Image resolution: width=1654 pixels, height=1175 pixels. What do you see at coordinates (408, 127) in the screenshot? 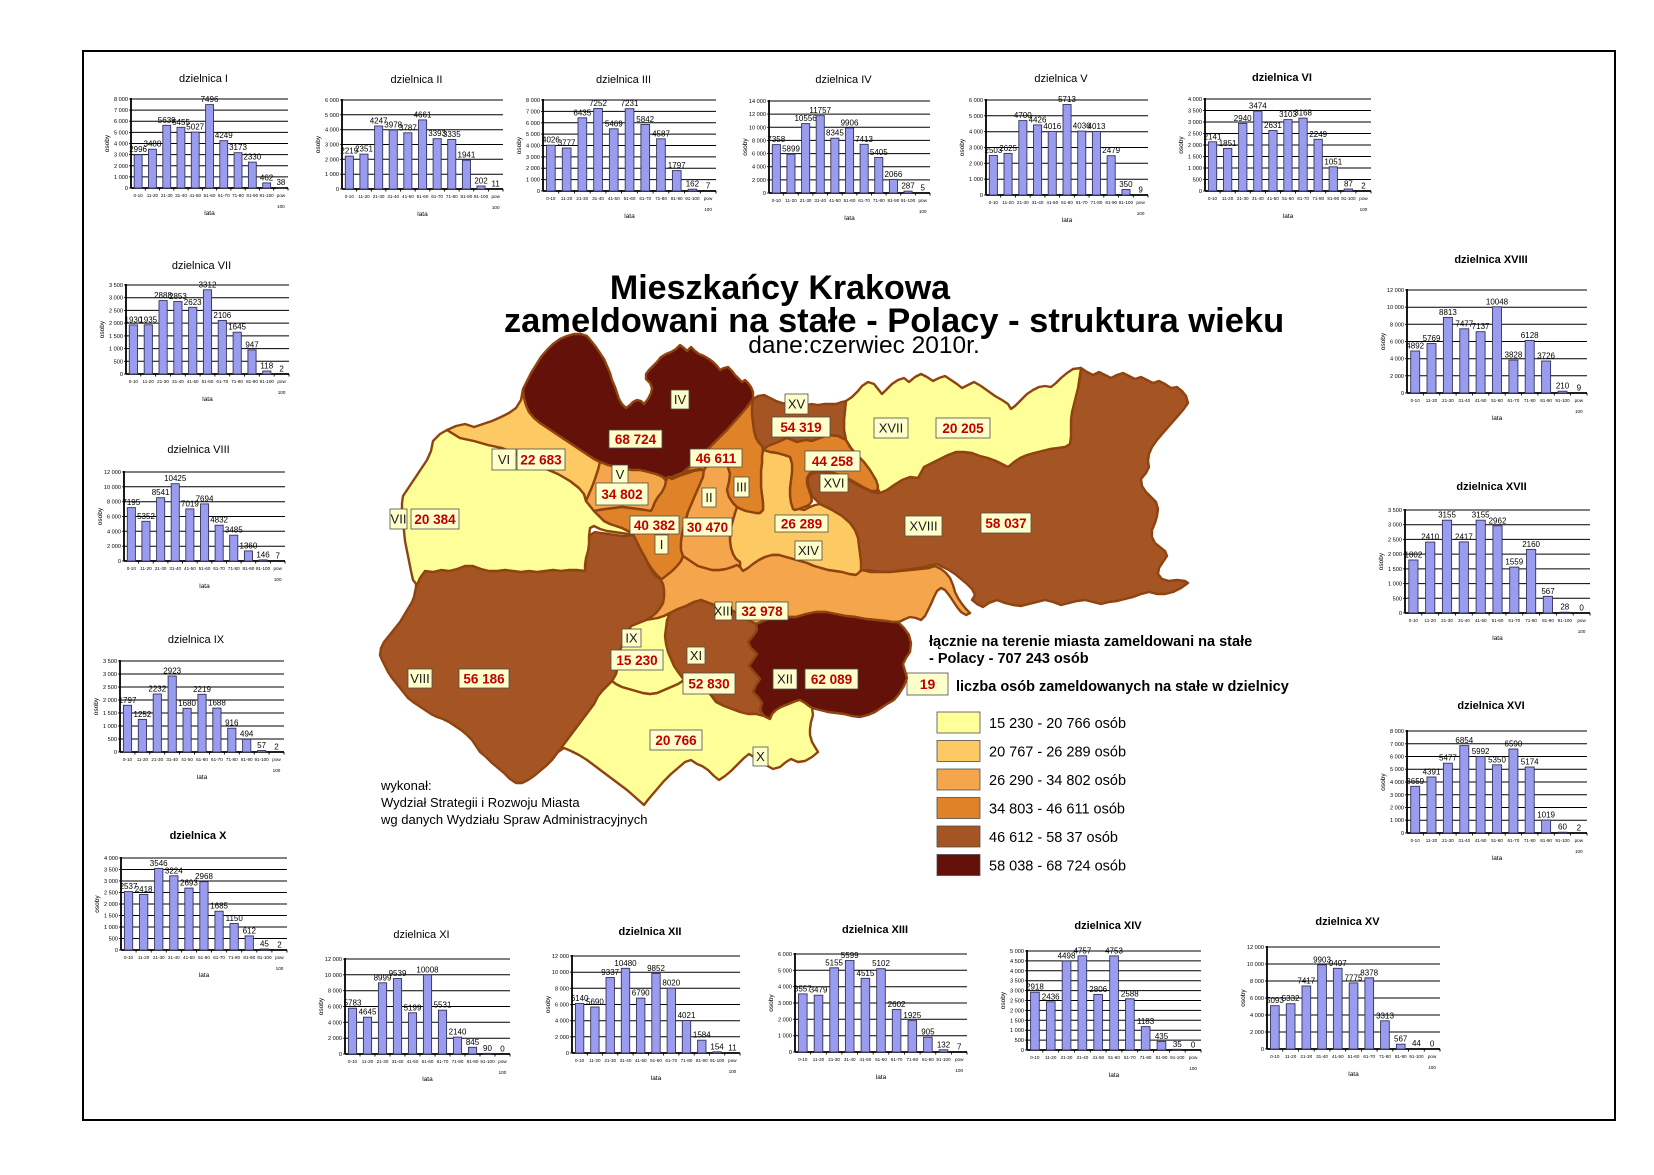
I see `svg-text: 3787` at bounding box center [408, 127].